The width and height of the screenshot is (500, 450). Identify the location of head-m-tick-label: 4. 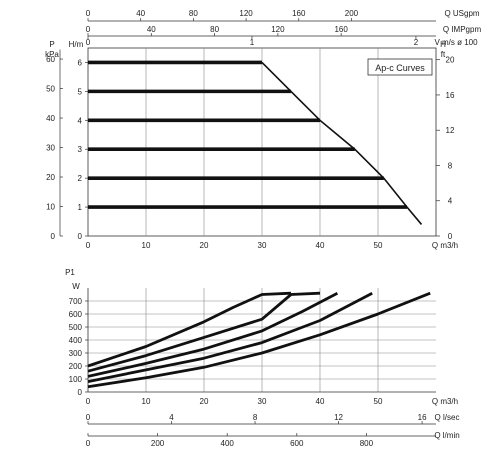
(80, 120).